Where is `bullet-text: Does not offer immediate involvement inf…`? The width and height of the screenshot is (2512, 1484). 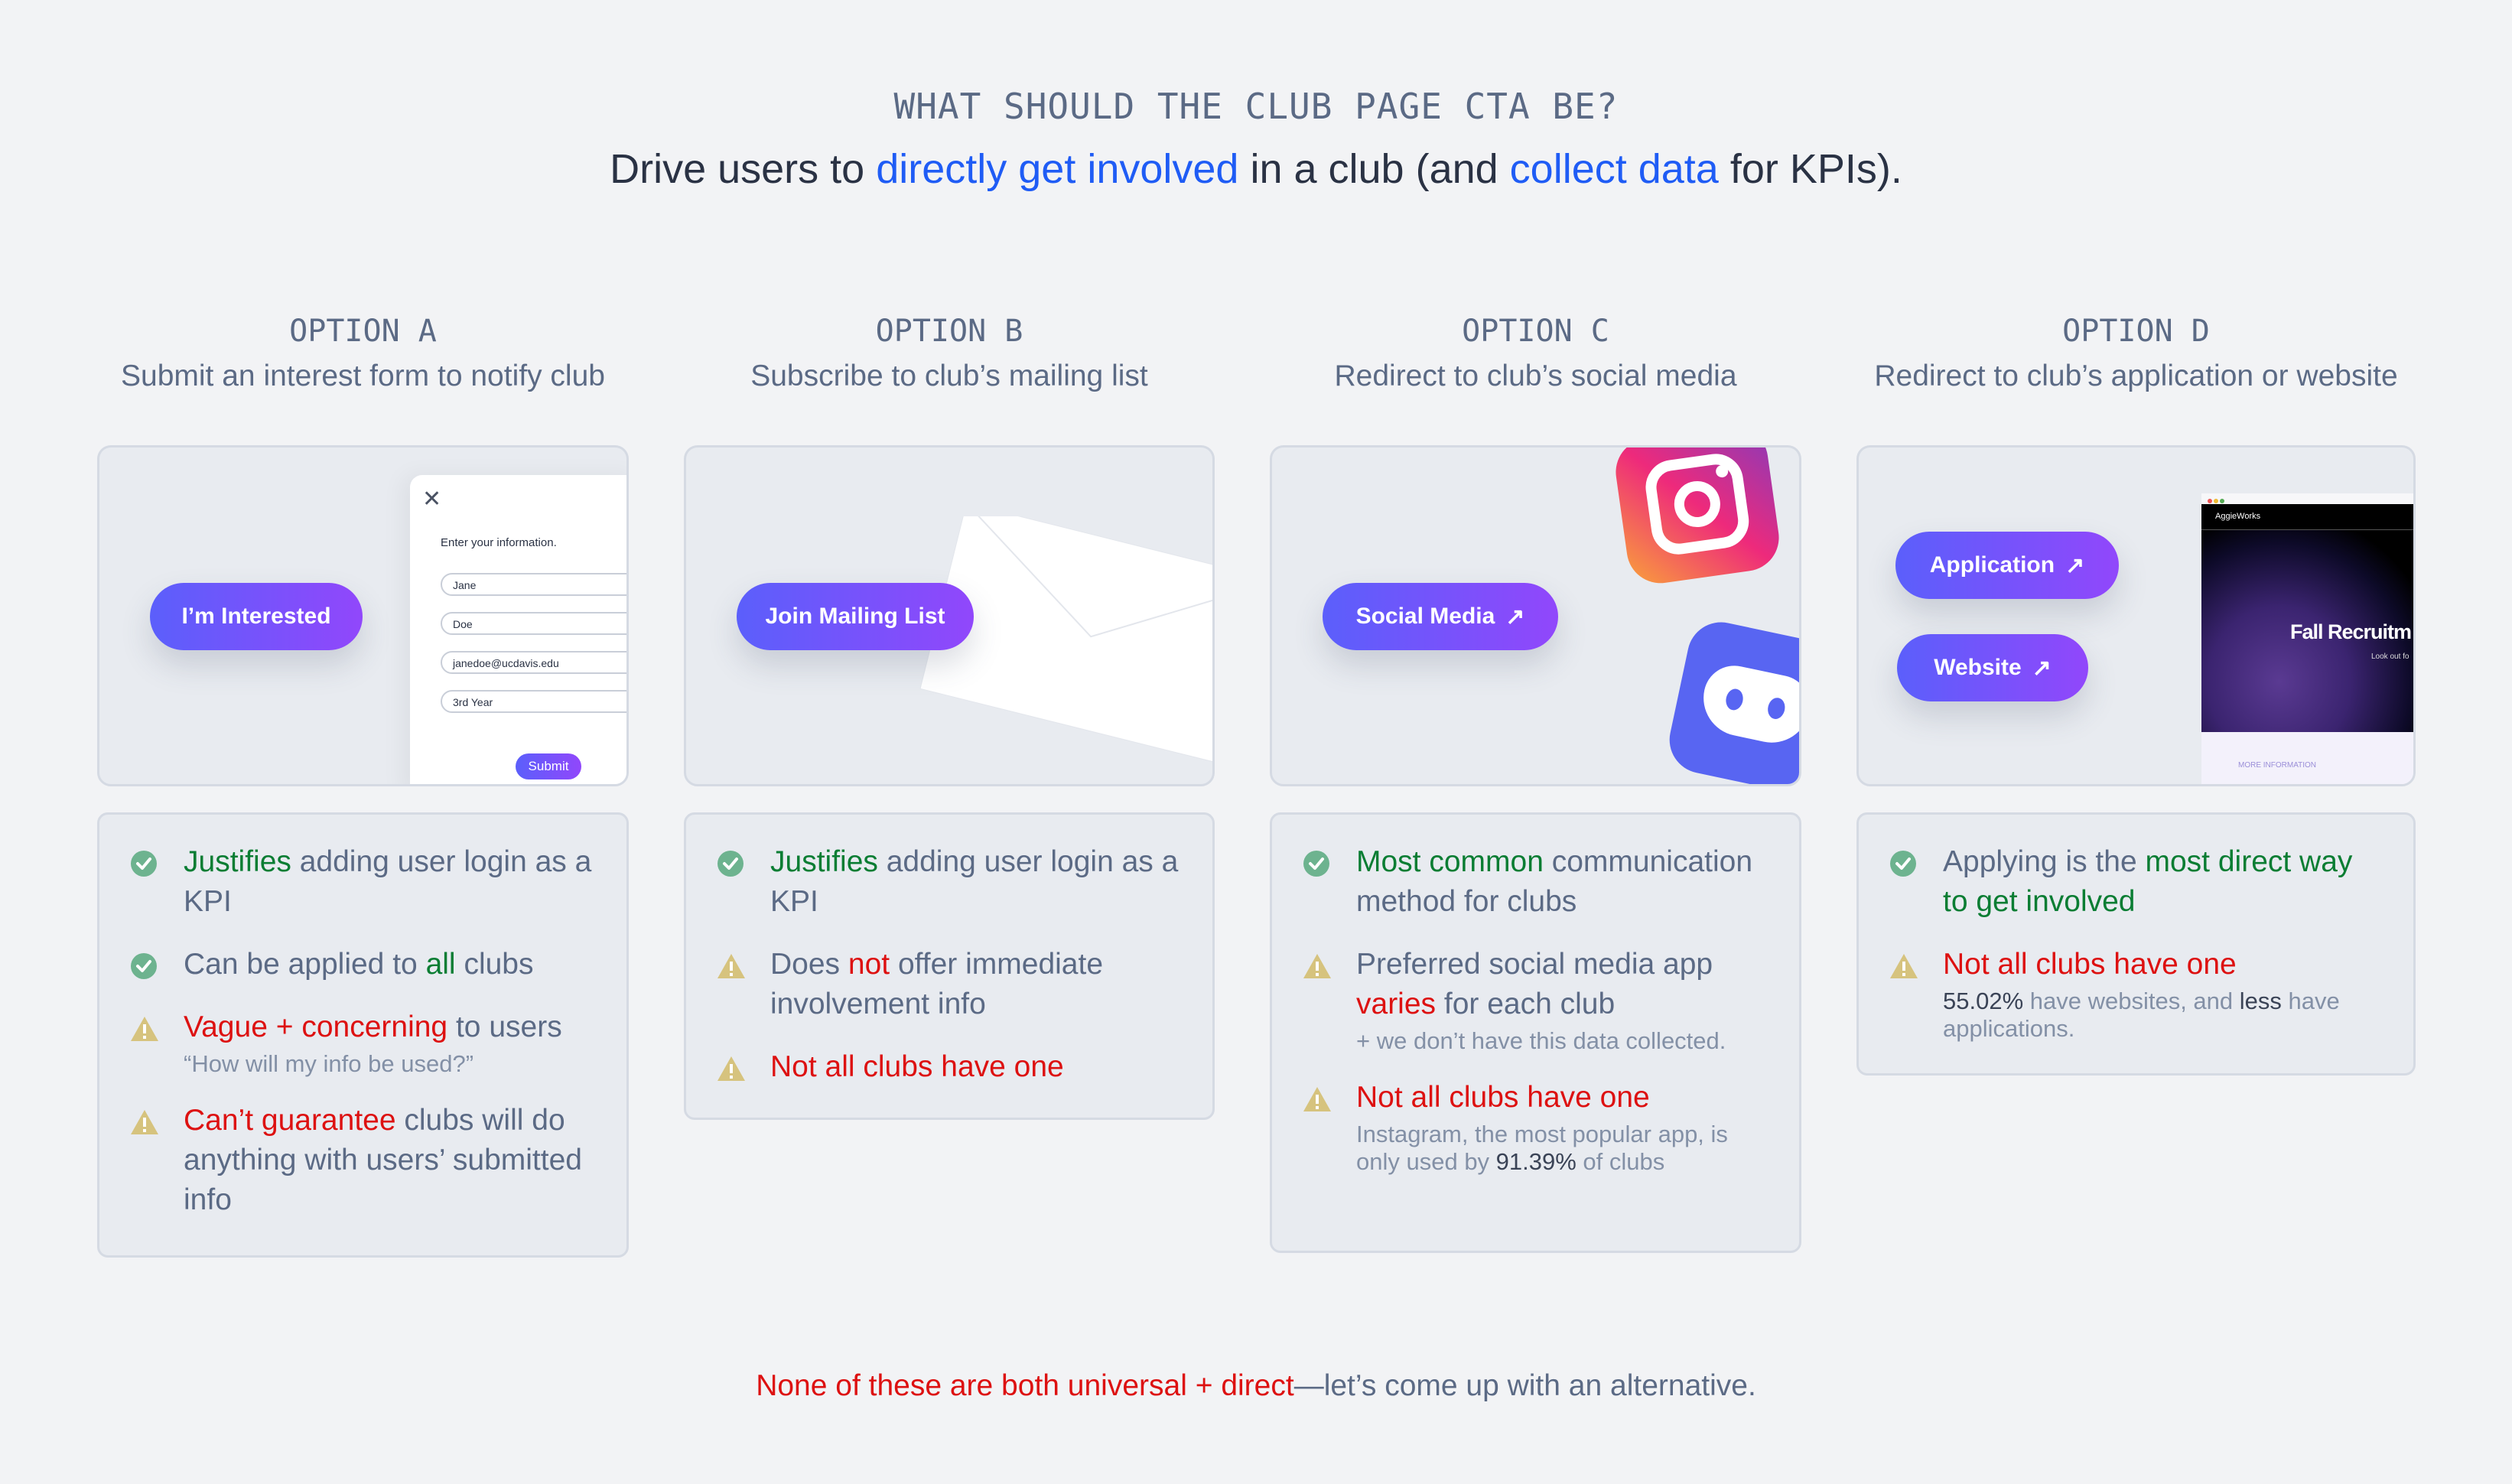 bullet-text: Does not offer immediate involvement inf… is located at coordinates (976, 984).